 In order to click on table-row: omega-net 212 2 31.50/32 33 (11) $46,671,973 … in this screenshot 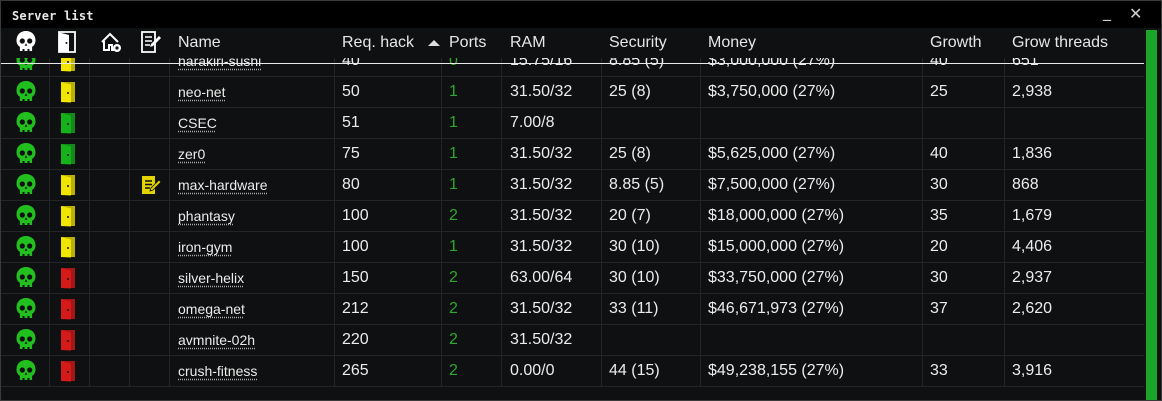, I will do `click(572, 309)`.